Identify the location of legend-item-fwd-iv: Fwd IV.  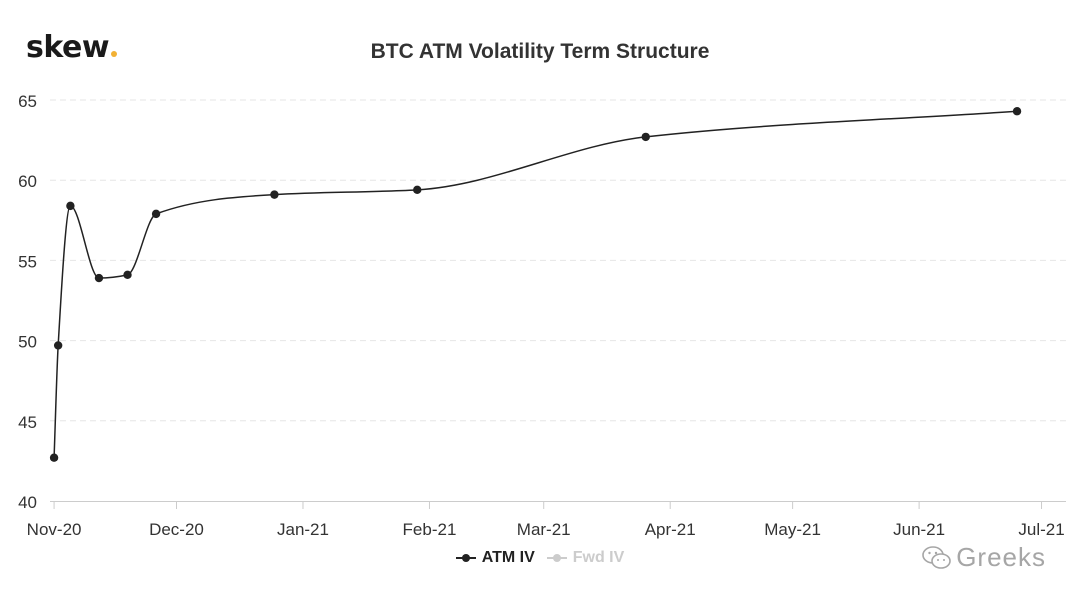
(585, 558).